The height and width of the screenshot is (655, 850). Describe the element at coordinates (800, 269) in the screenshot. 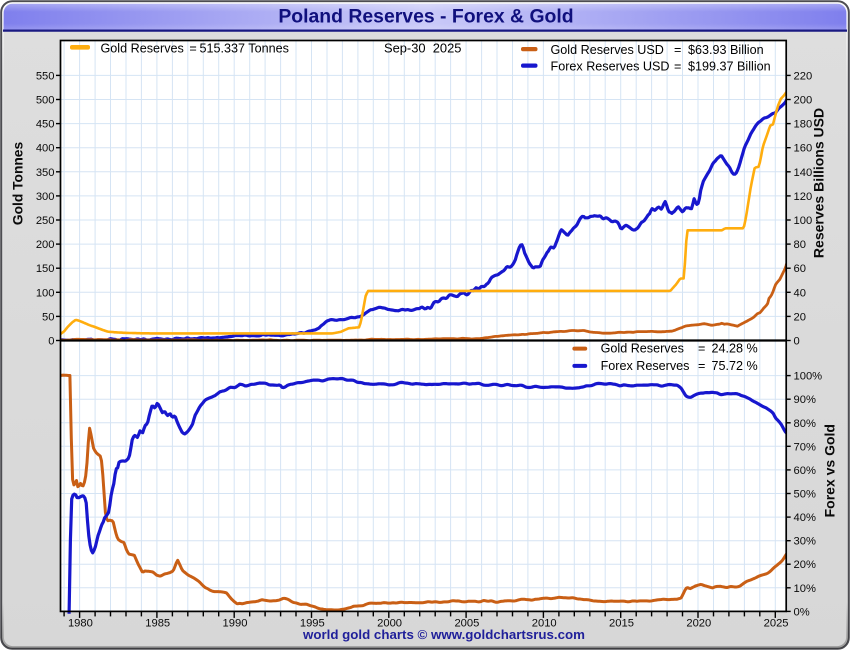

I see `svg-text: 60` at that location.